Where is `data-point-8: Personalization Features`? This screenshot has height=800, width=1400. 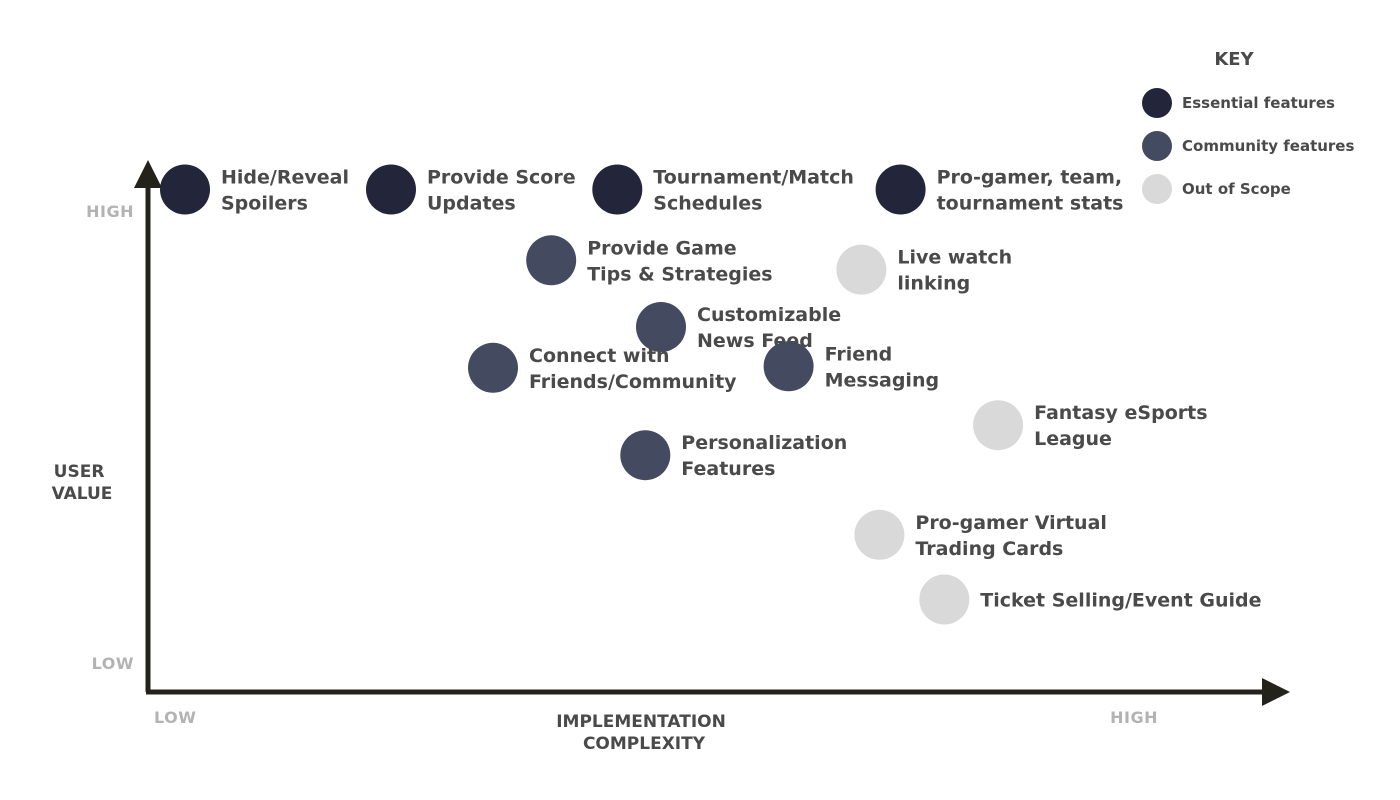
data-point-8: Personalization Features is located at coordinates (733, 455).